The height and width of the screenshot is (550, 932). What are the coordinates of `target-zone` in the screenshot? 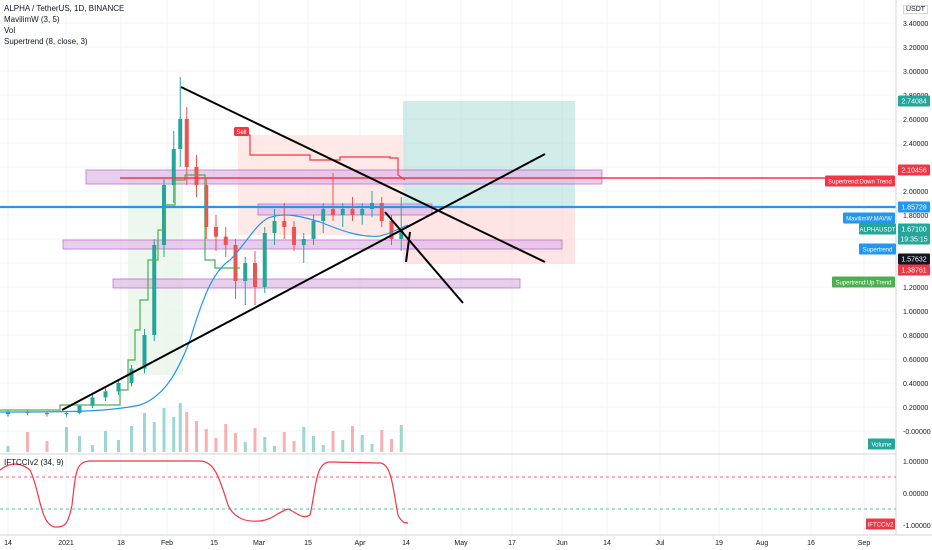 It's located at (489, 154).